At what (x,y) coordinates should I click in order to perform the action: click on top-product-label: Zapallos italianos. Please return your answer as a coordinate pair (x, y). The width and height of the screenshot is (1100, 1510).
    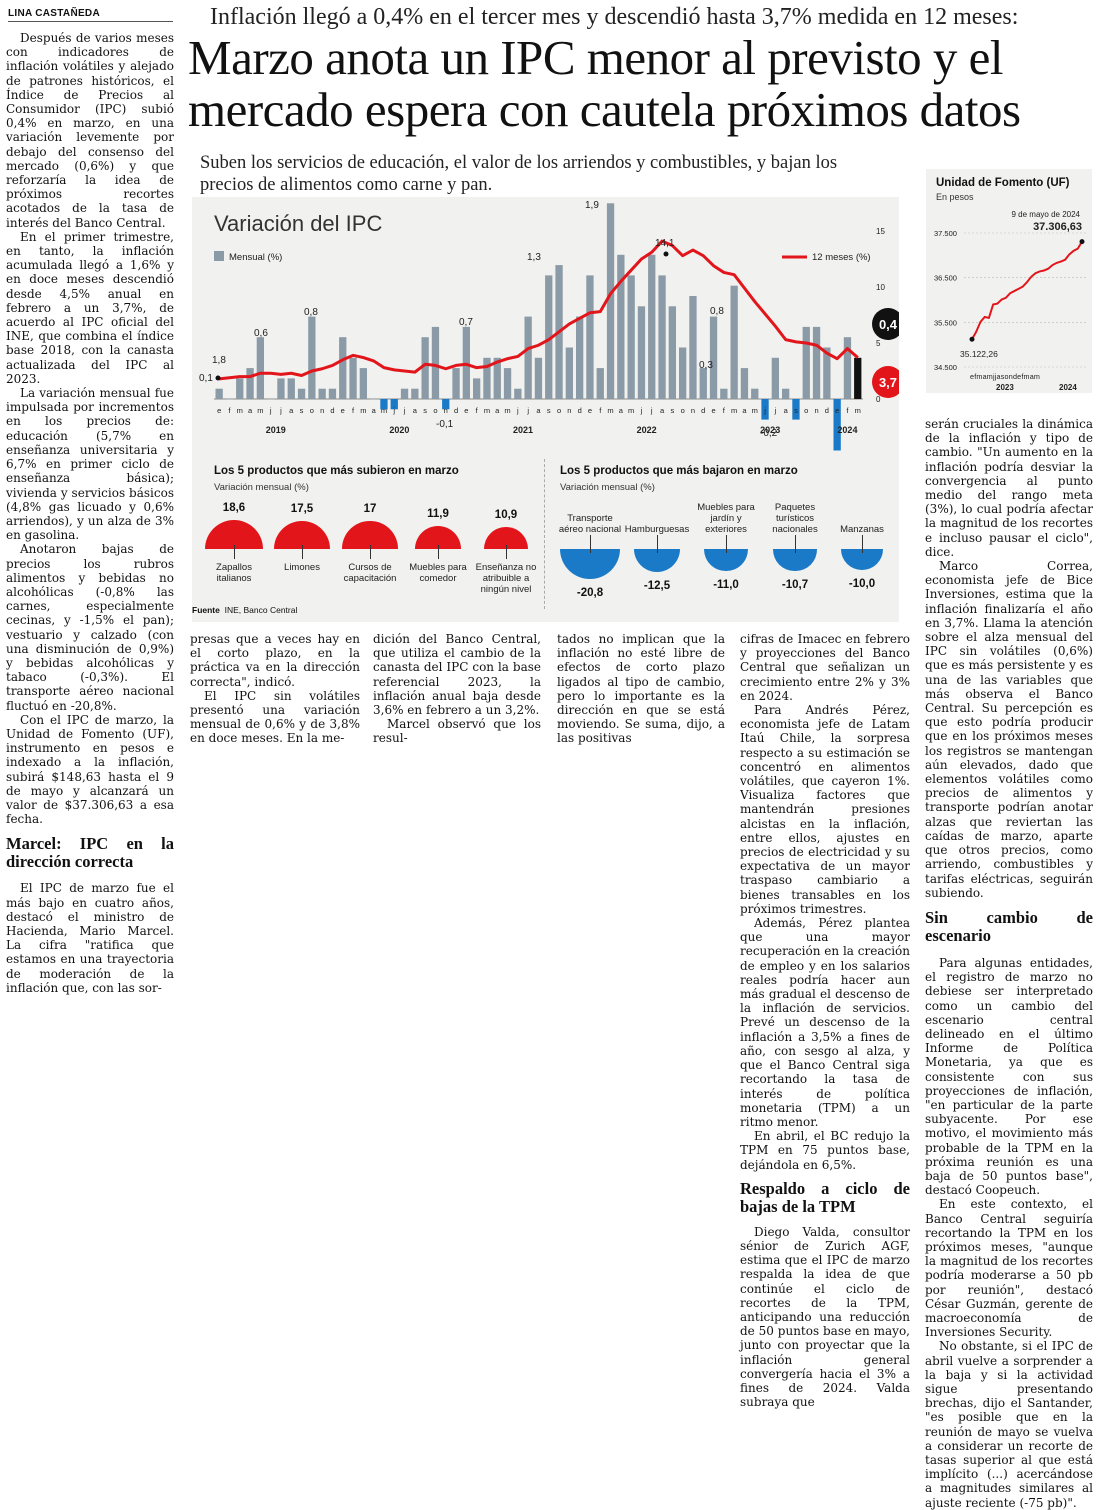
    Looking at the image, I should click on (234, 573).